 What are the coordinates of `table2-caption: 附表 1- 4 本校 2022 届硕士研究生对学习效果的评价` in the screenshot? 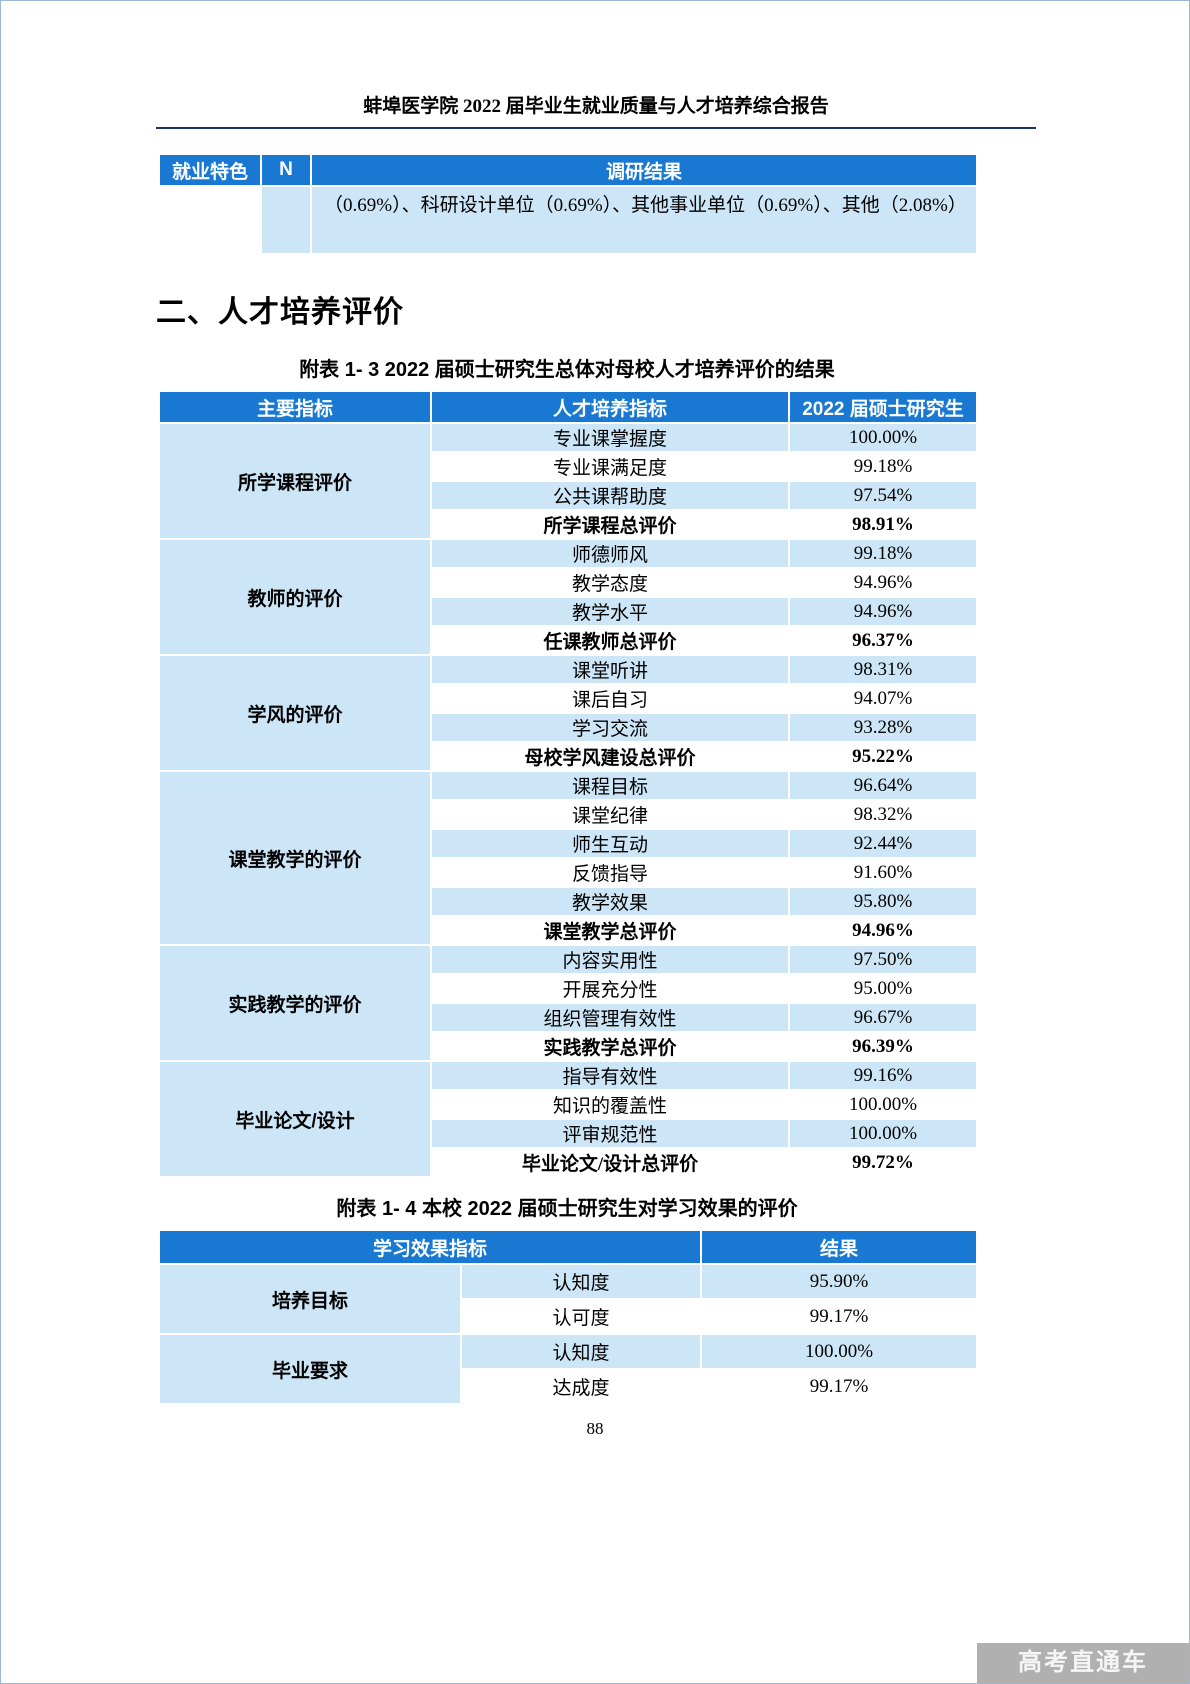 It's located at (567, 1209).